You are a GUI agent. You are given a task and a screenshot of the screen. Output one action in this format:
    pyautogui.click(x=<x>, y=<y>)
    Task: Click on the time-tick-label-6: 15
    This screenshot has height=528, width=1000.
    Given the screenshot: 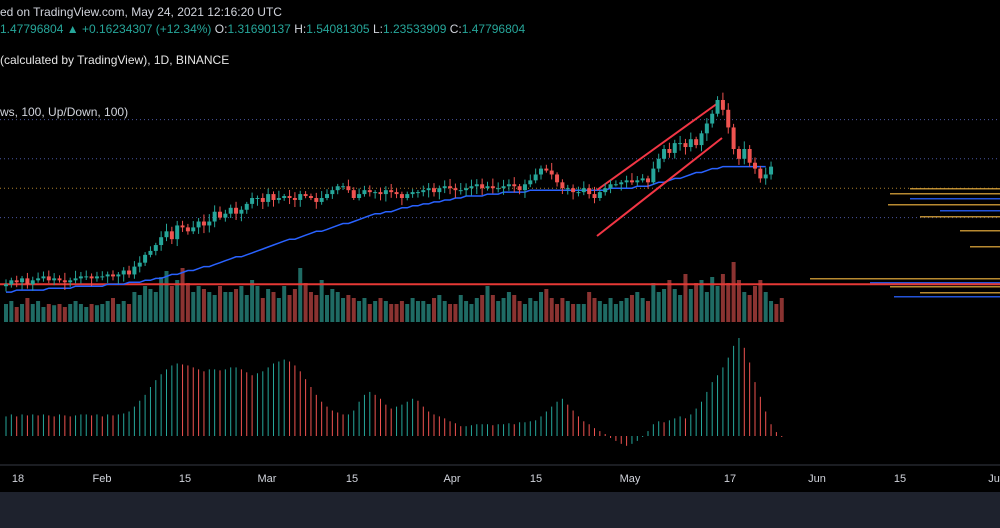 What is the action you would take?
    pyautogui.click(x=536, y=479)
    